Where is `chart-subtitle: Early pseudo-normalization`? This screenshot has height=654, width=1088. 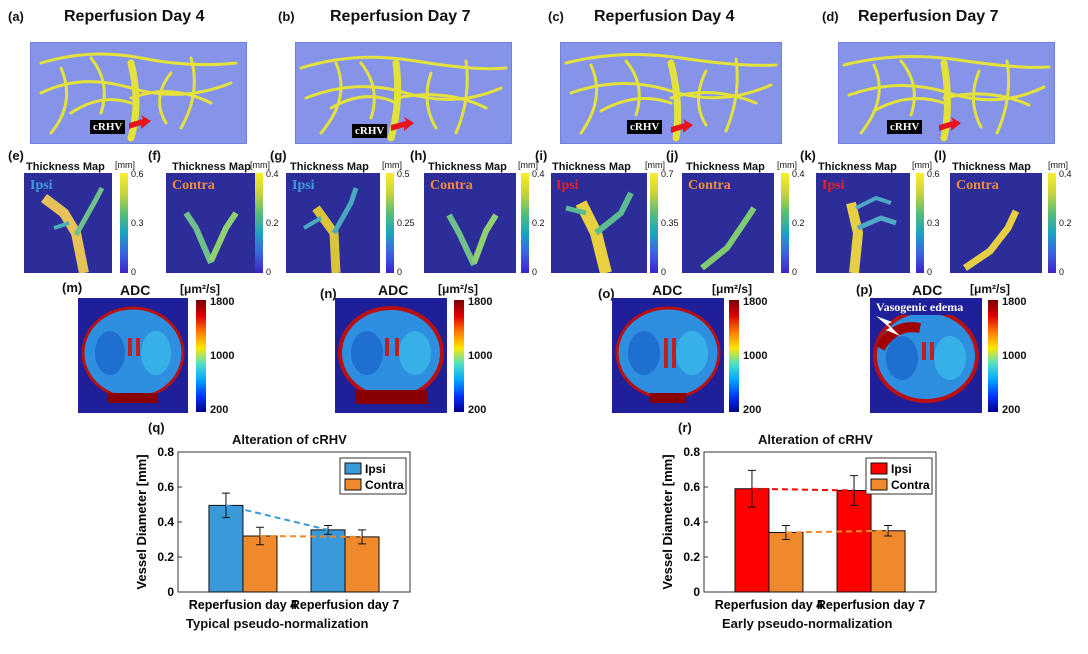
chart-subtitle: Early pseudo-normalization is located at coordinates (807, 623).